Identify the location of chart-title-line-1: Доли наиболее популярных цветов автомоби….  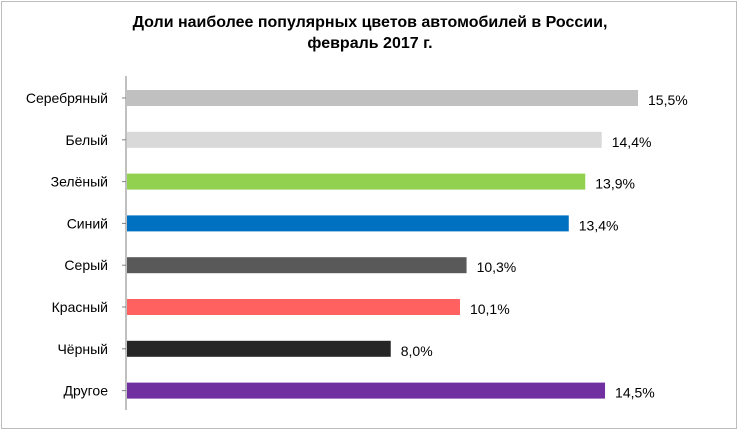
(370, 22).